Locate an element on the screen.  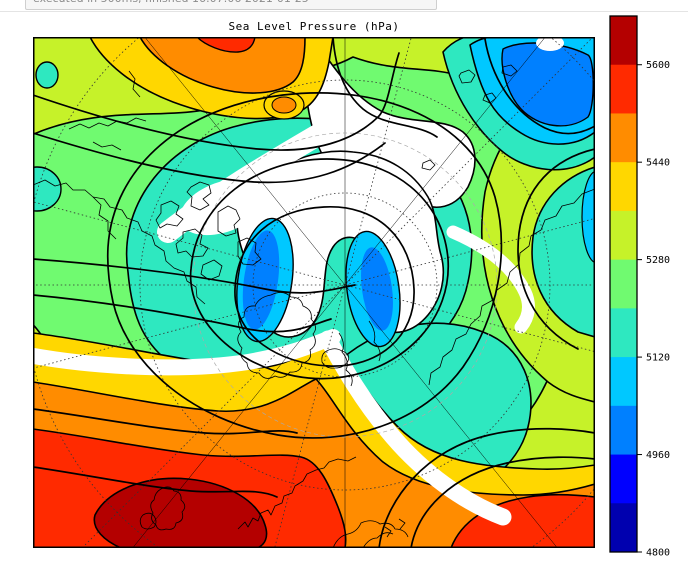
colorbar-tick-label: 4960 is located at coordinates (658, 455).